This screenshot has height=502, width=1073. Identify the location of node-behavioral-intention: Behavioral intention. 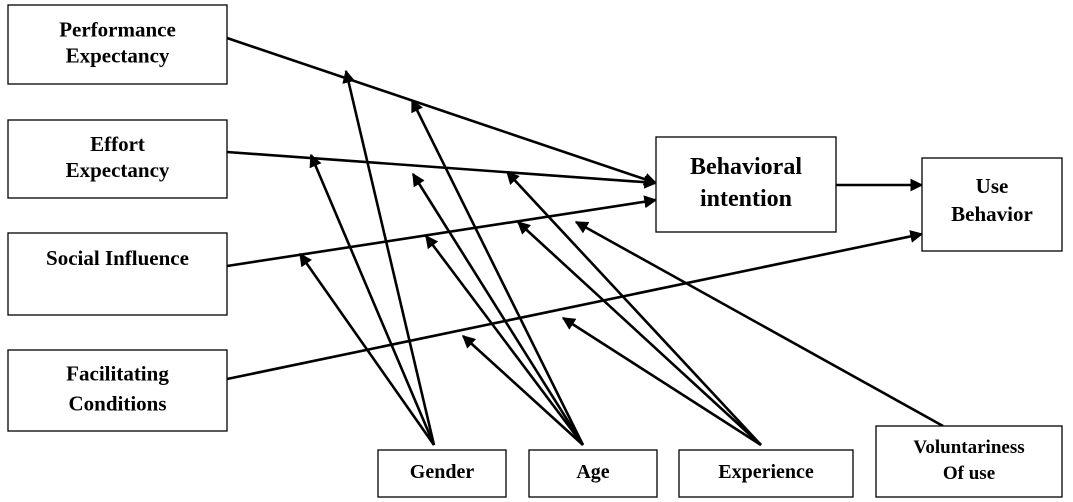
(746, 184).